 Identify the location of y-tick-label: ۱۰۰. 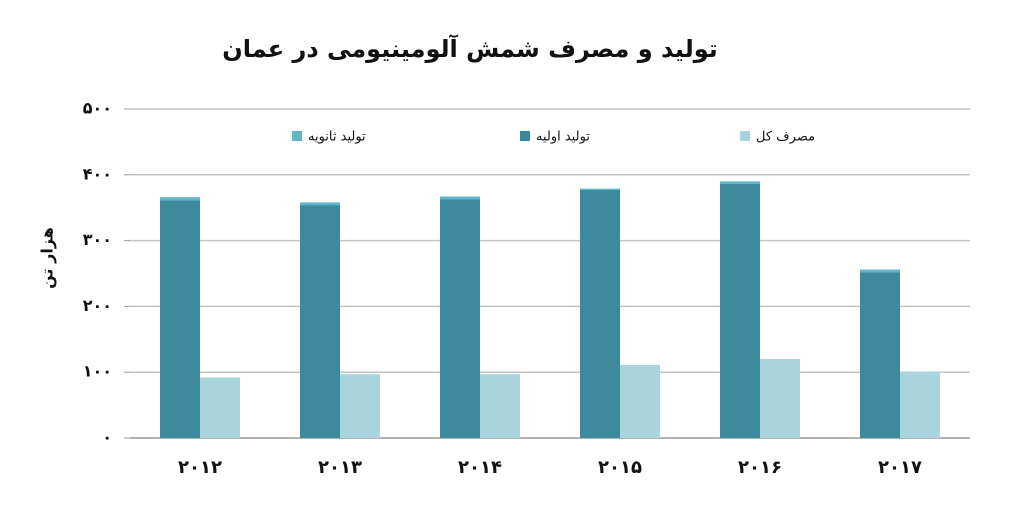
(97, 371).